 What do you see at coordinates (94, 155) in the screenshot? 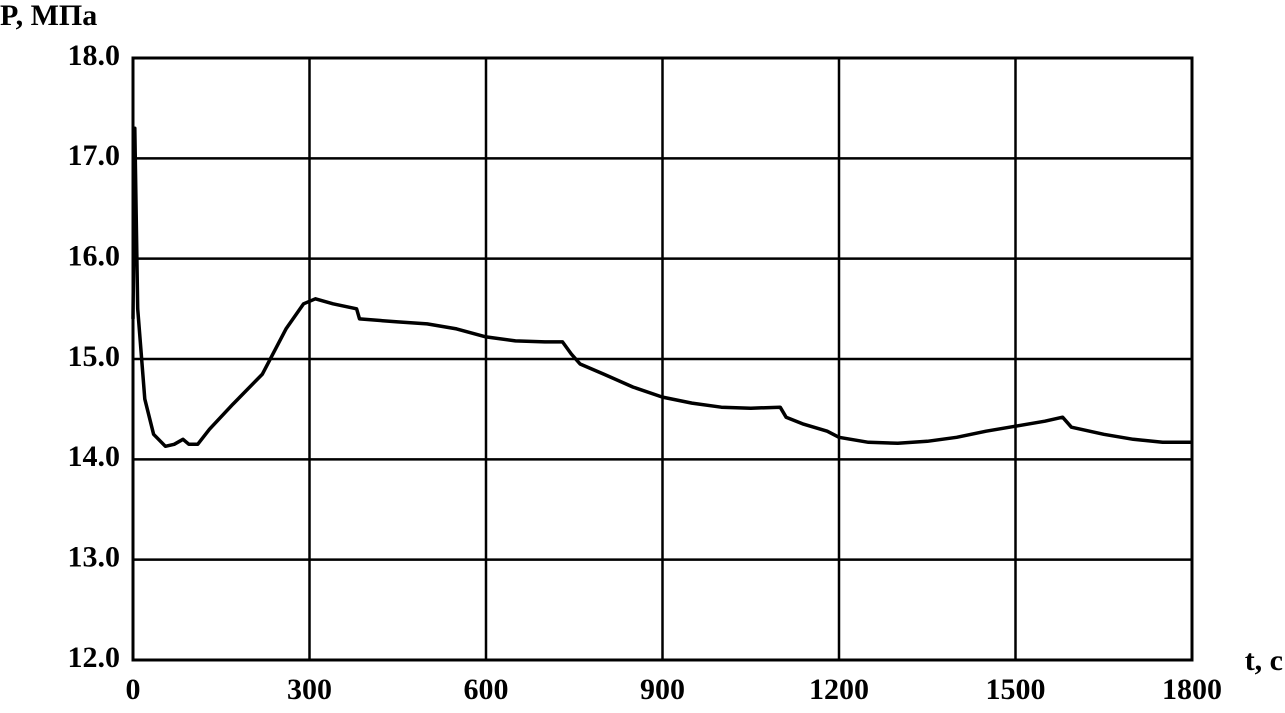
I see `y-tick-label: 17.0` at bounding box center [94, 155].